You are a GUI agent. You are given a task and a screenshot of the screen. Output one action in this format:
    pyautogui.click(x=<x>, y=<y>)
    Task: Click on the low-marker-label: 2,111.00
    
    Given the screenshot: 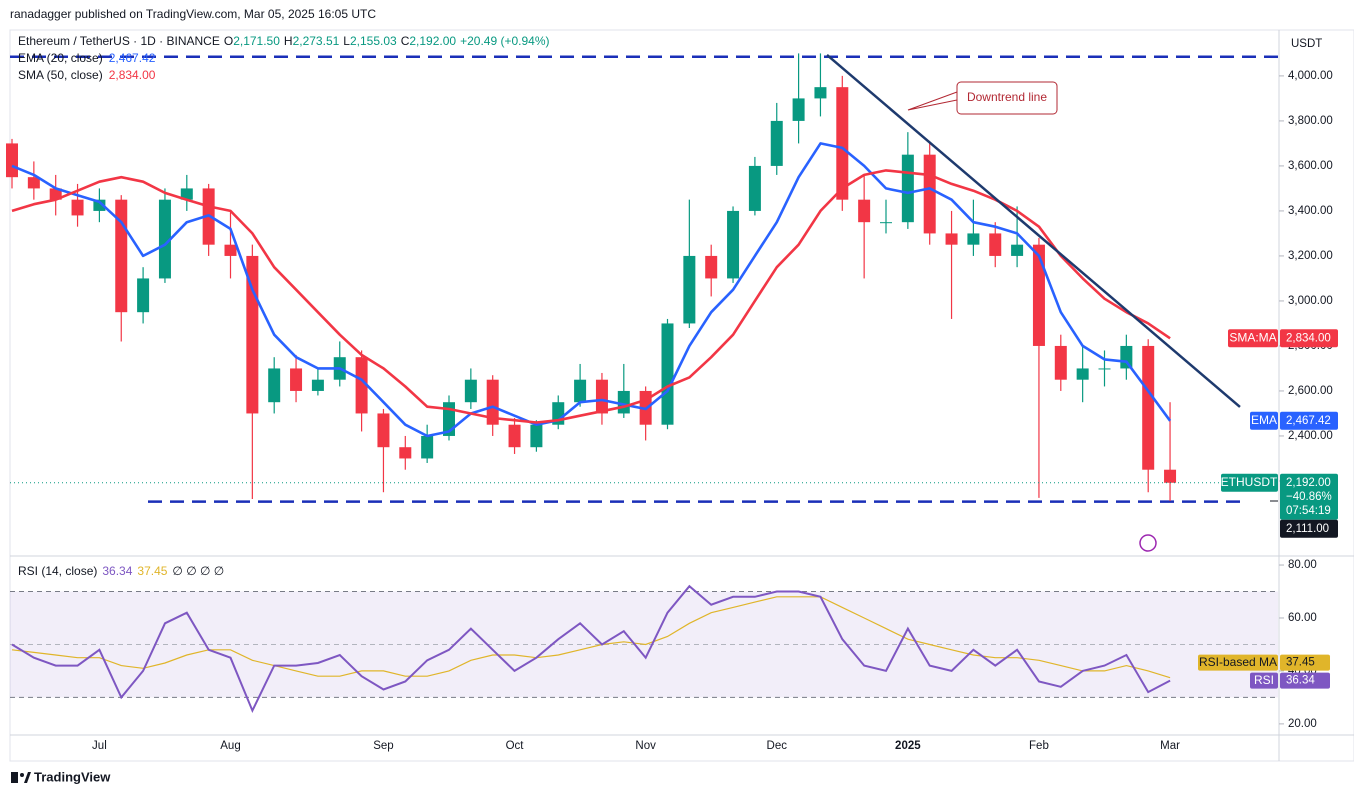 What is the action you would take?
    pyautogui.click(x=1307, y=529)
    